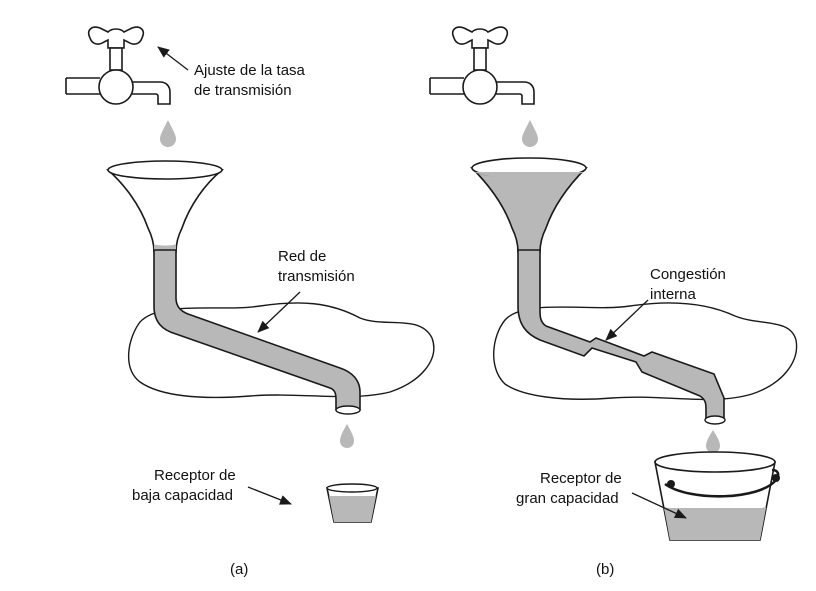 The height and width of the screenshot is (591, 816). I want to click on funnel-b, so click(529, 210).